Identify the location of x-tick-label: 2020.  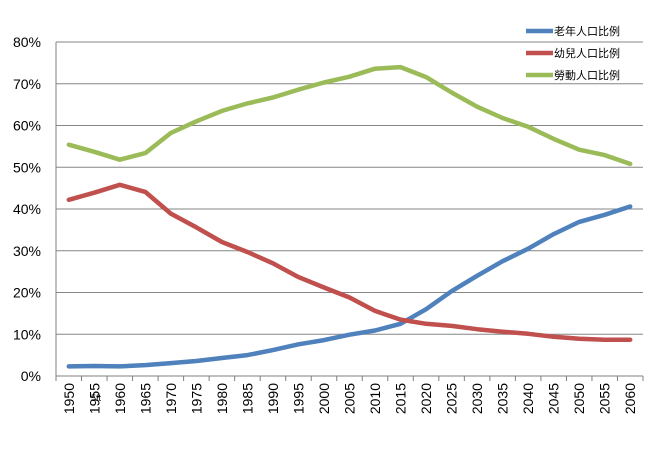
(426, 398).